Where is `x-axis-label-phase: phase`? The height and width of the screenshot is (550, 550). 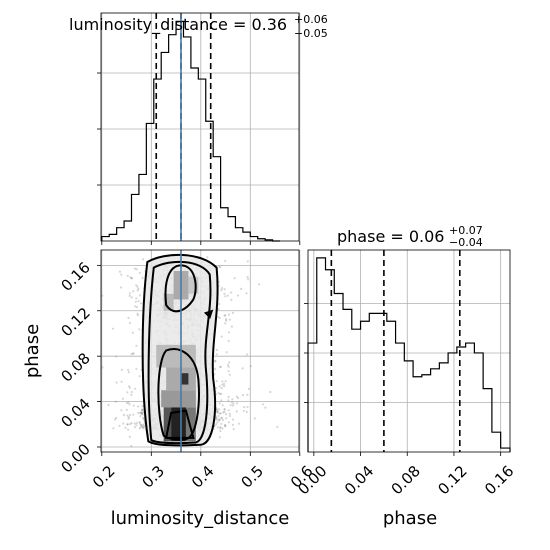
x-axis-label-phase: phase is located at coordinates (410, 518).